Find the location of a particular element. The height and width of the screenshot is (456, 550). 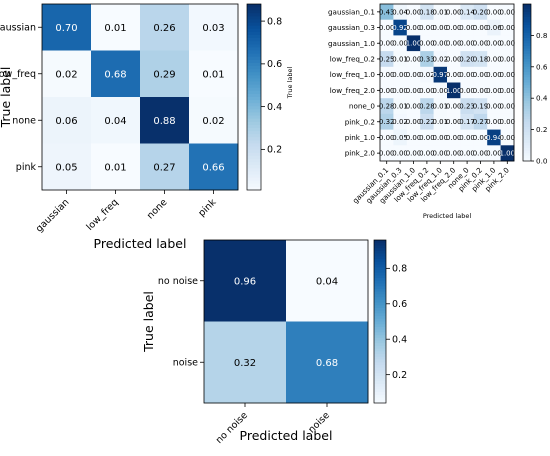

cell-r8-c9 is located at coordinates (507, 137).